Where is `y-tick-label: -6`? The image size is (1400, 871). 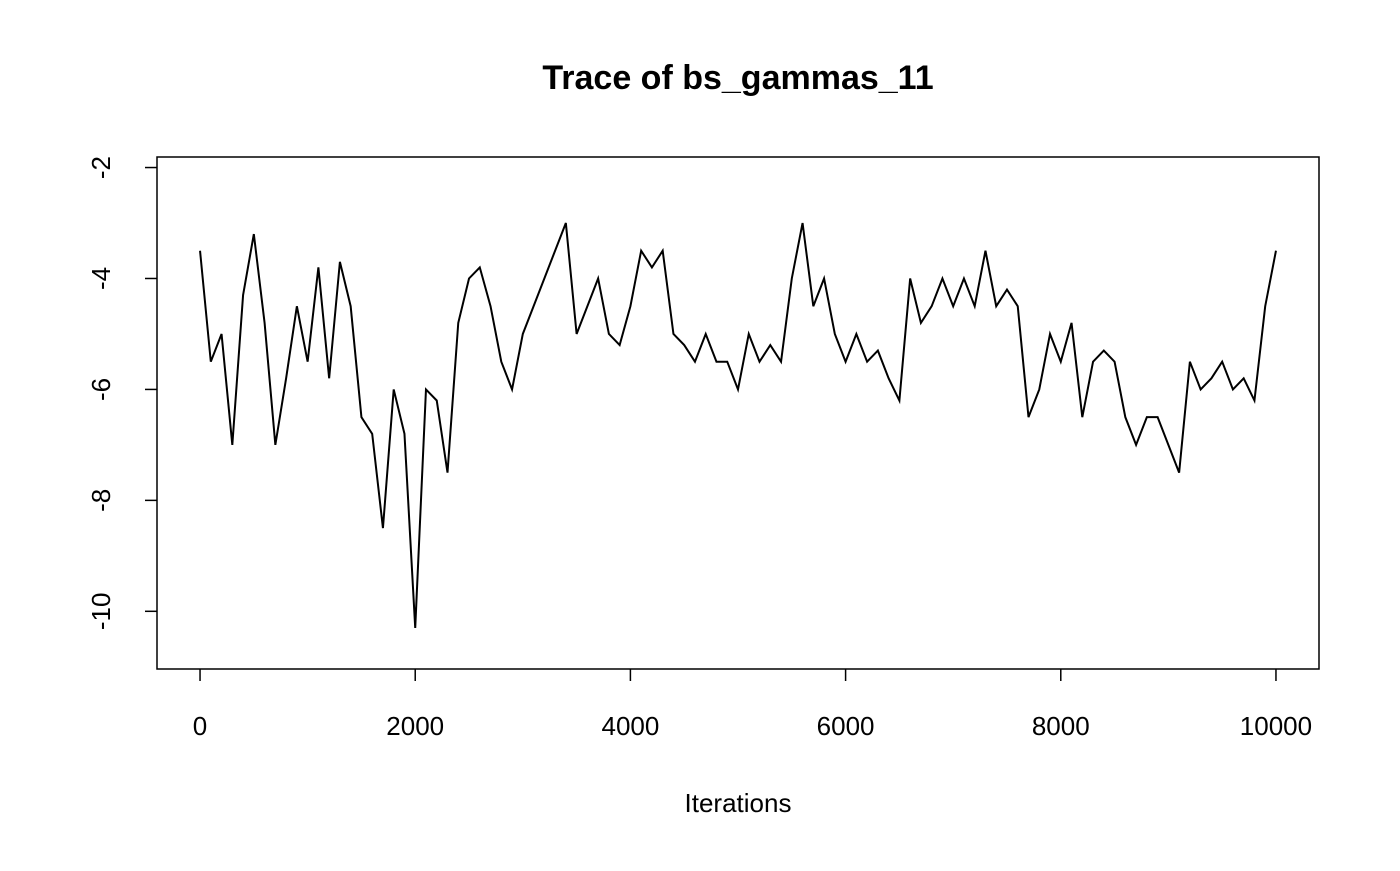 y-tick-label: -6 is located at coordinates (101, 389).